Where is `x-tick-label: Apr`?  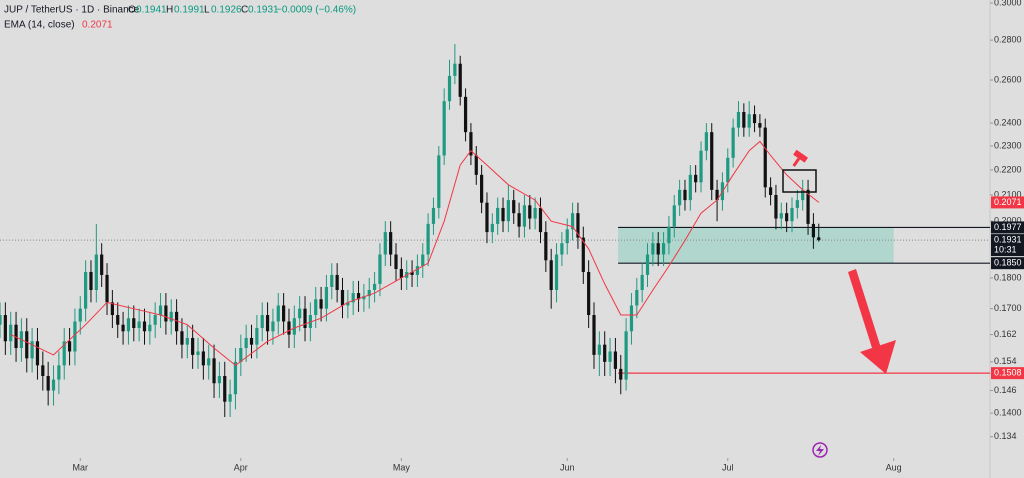 x-tick-label: Apr is located at coordinates (241, 467).